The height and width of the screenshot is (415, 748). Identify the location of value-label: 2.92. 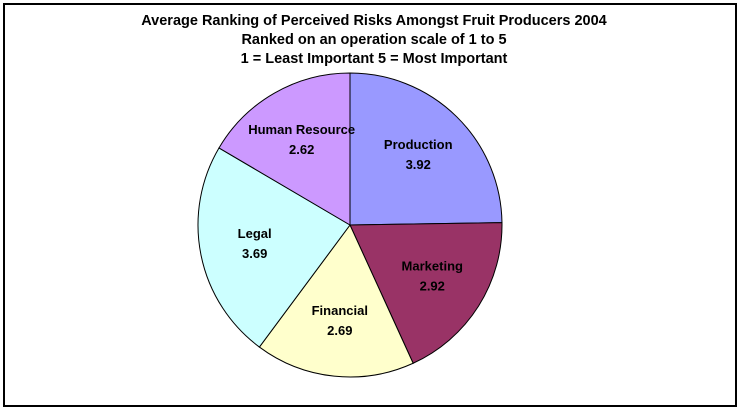
(432, 285).